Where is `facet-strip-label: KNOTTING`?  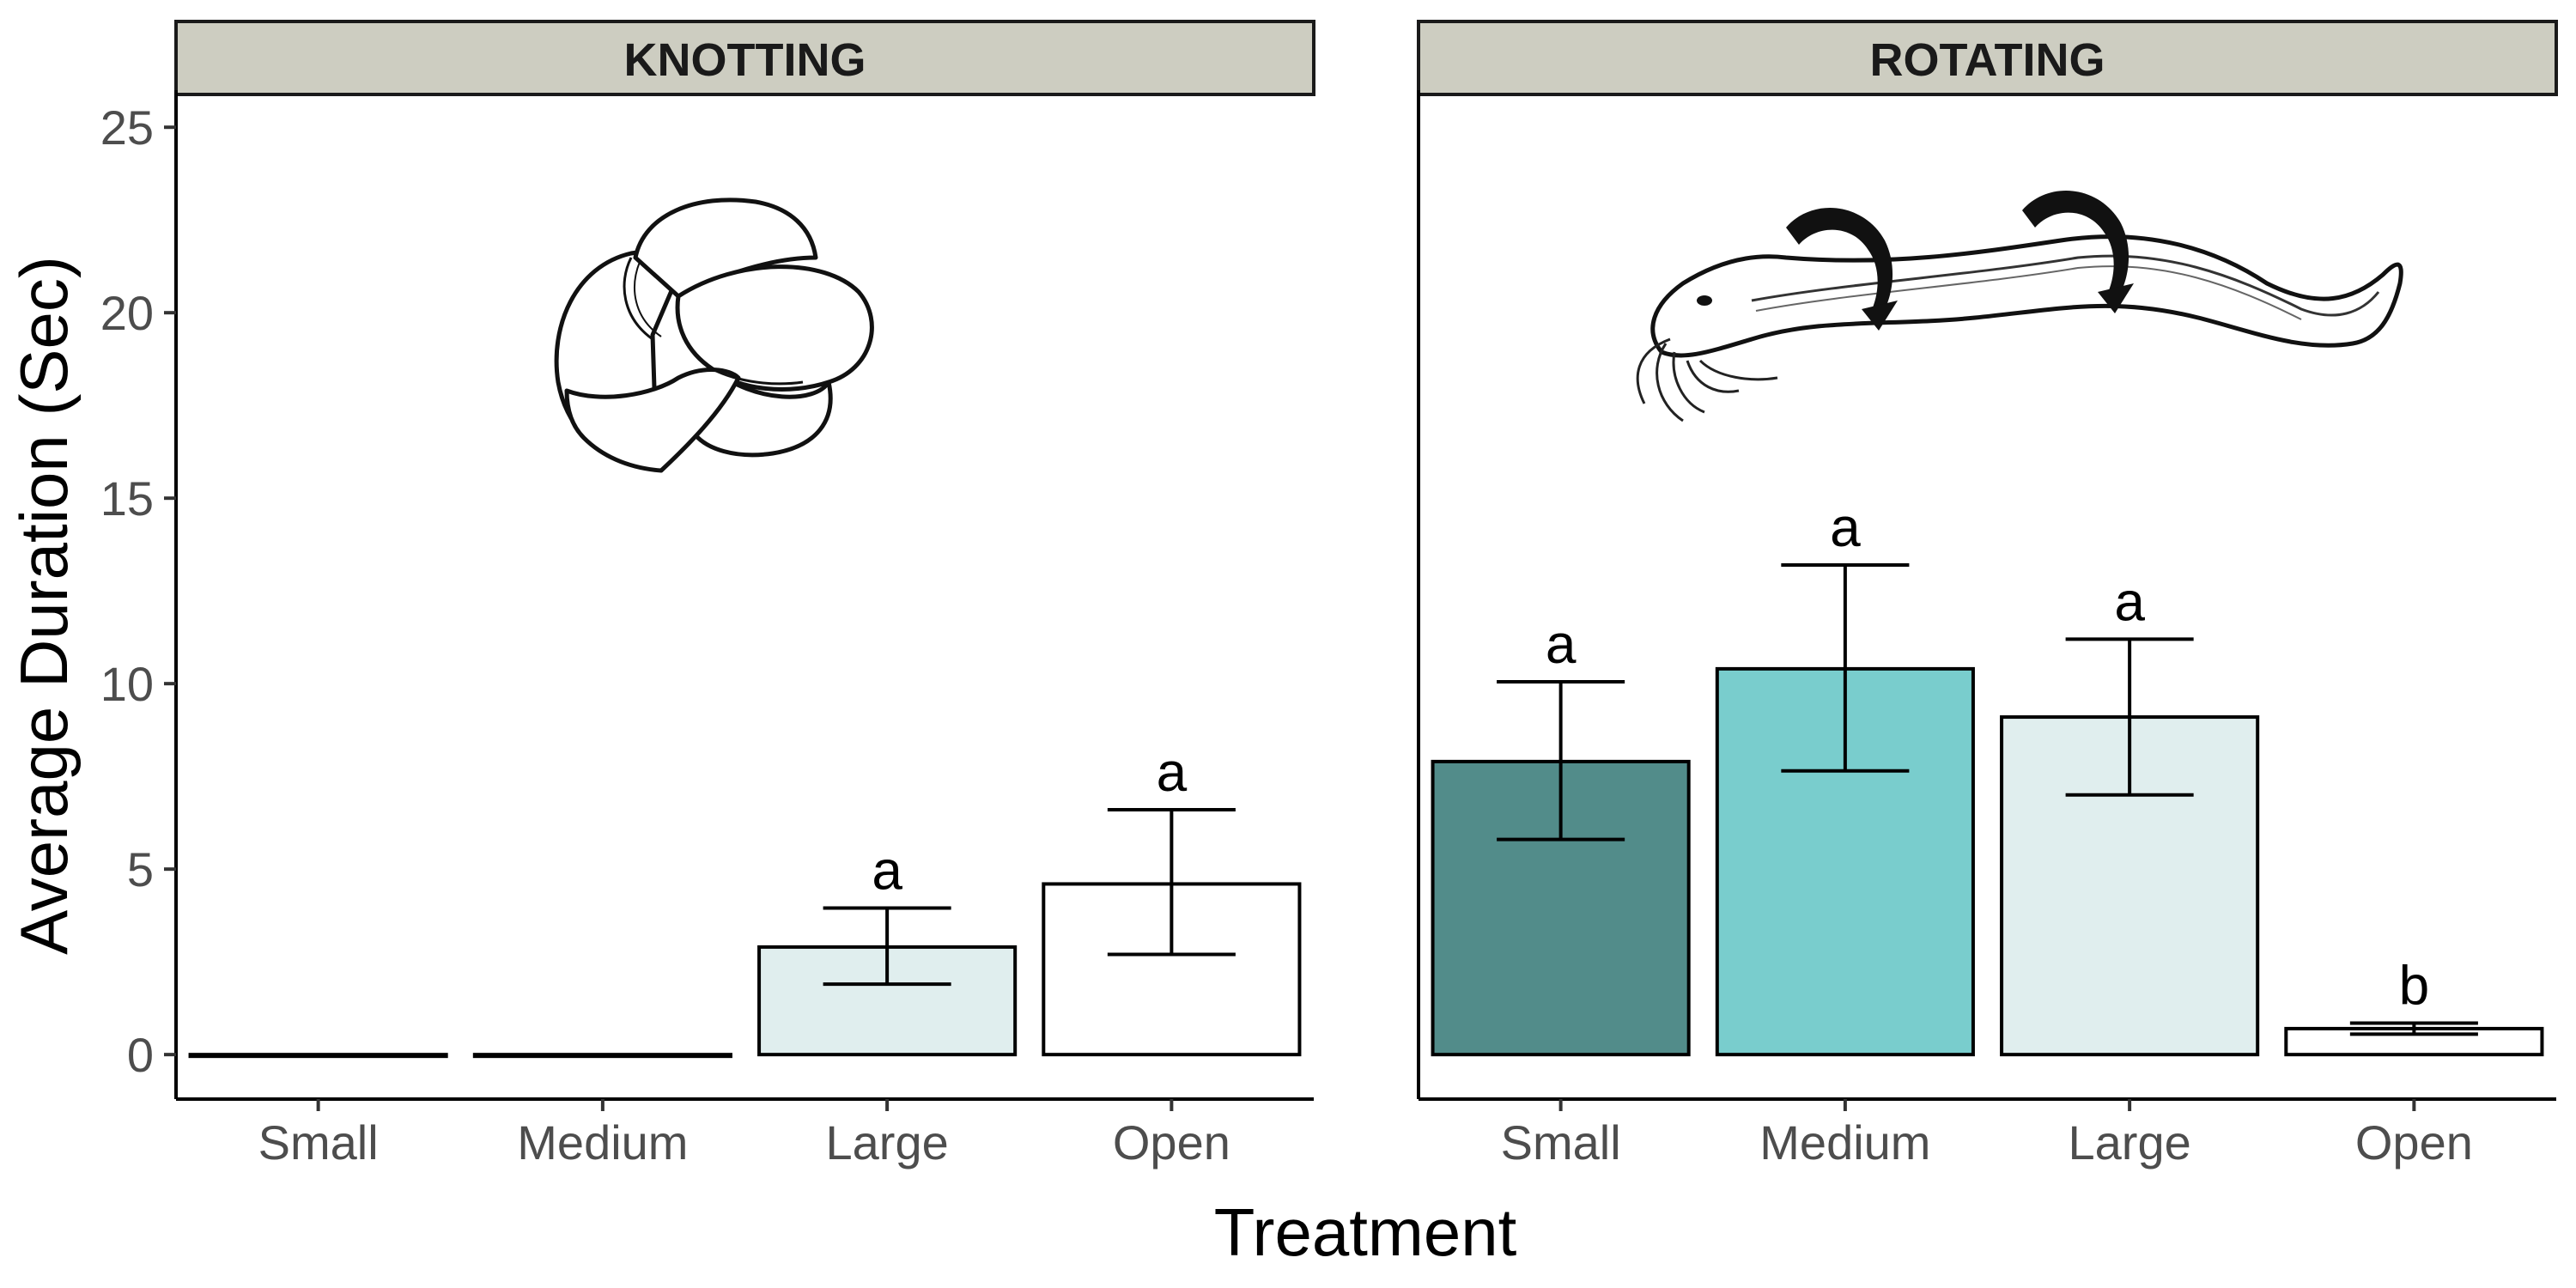 facet-strip-label: KNOTTING is located at coordinates (745, 60).